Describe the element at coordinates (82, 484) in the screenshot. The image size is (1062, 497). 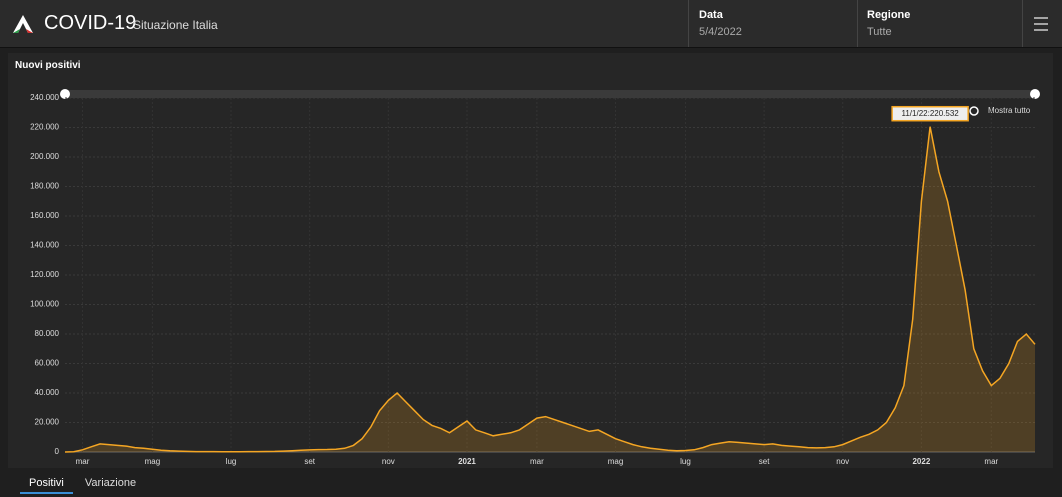
I see `tabs: Positivi Variazione` at that location.